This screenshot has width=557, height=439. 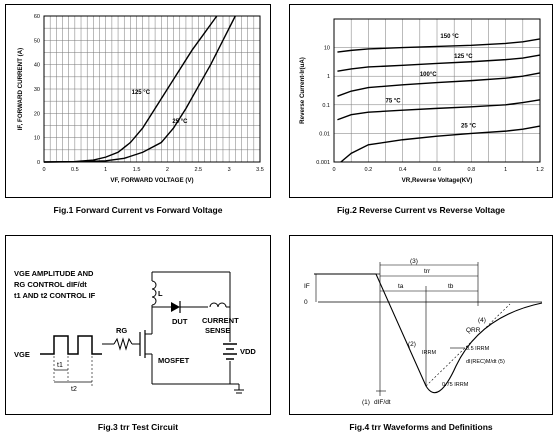 I want to click on inductor-l, so click(x=154, y=293).